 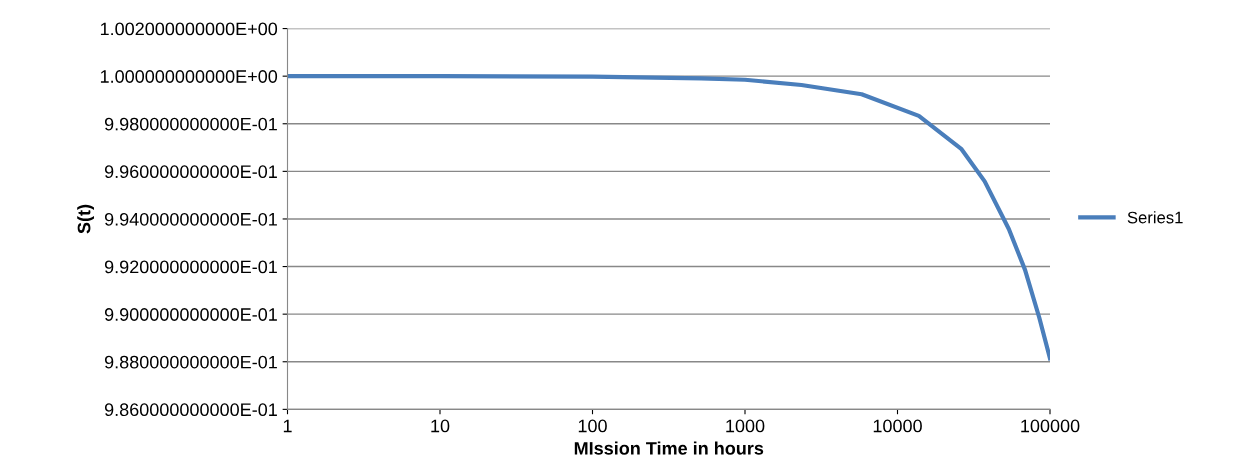 What do you see at coordinates (1050, 426) in the screenshot?
I see `x-tick-label: 100000` at bounding box center [1050, 426].